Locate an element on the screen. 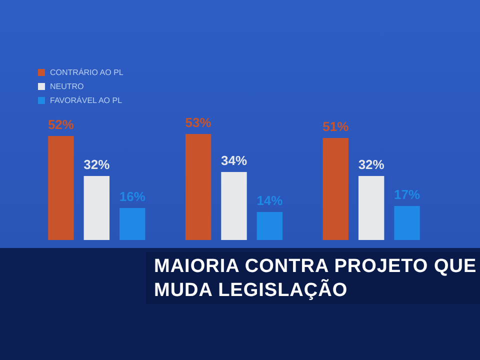  legend-label: CONTRÁRIO AO PL is located at coordinates (86, 73).